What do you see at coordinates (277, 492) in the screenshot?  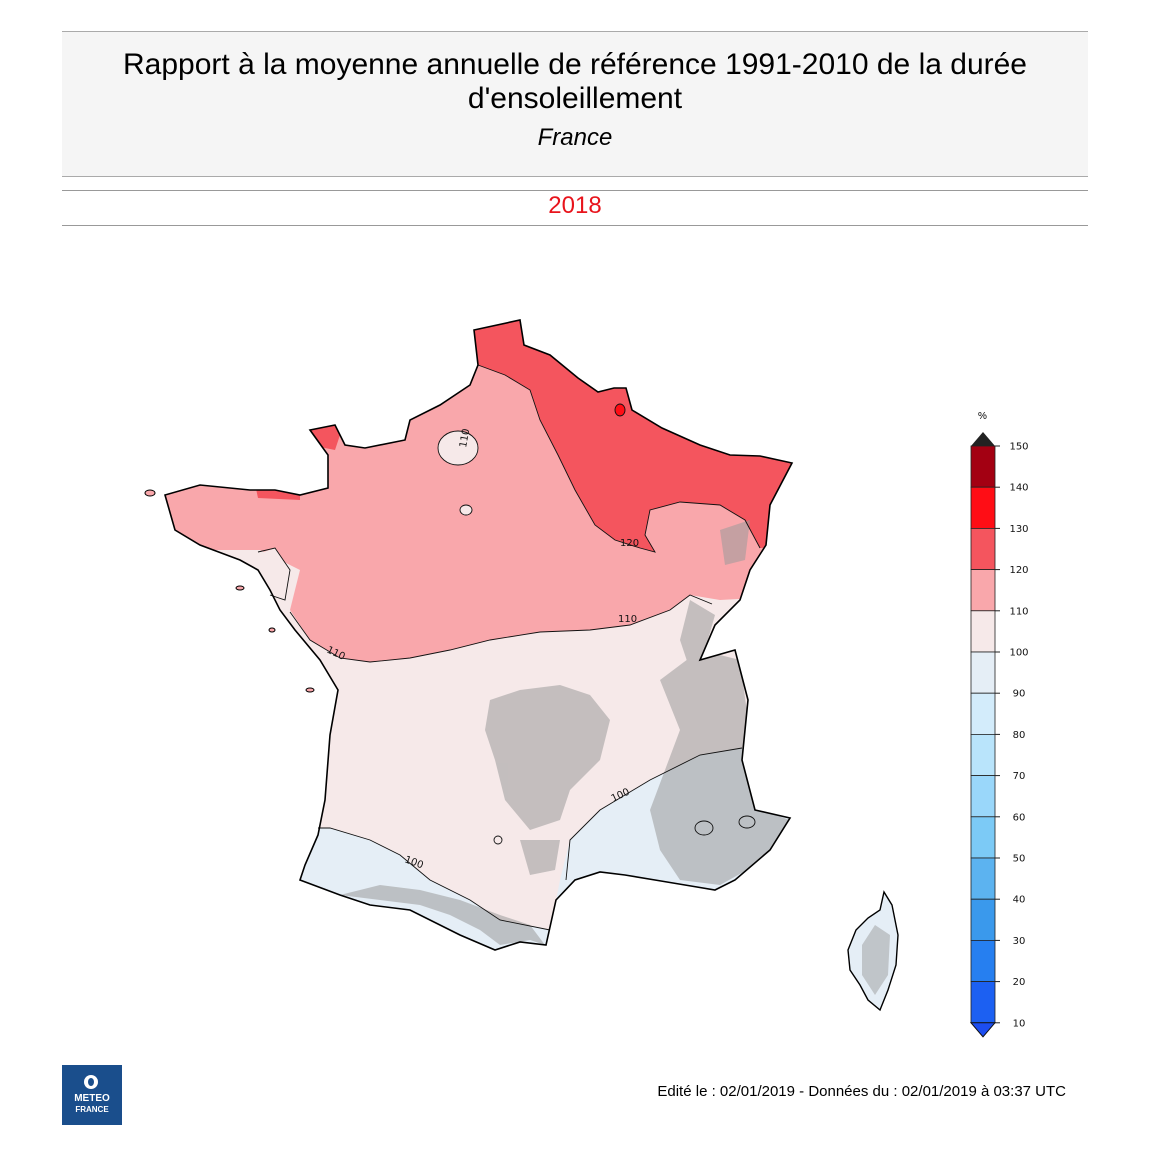 I see `zone-above-120-brittany` at bounding box center [277, 492].